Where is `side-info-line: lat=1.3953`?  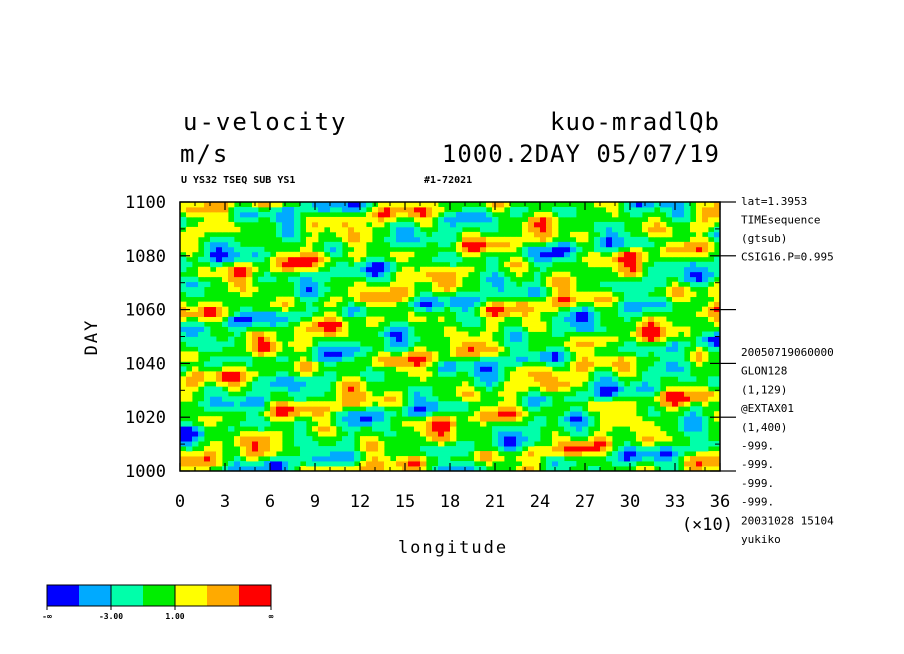 side-info-line: lat=1.3953 is located at coordinates (774, 201).